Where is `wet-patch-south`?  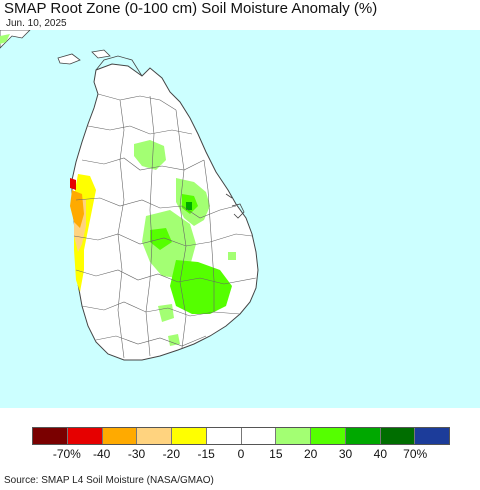
wet-patch-south is located at coordinates (201, 287).